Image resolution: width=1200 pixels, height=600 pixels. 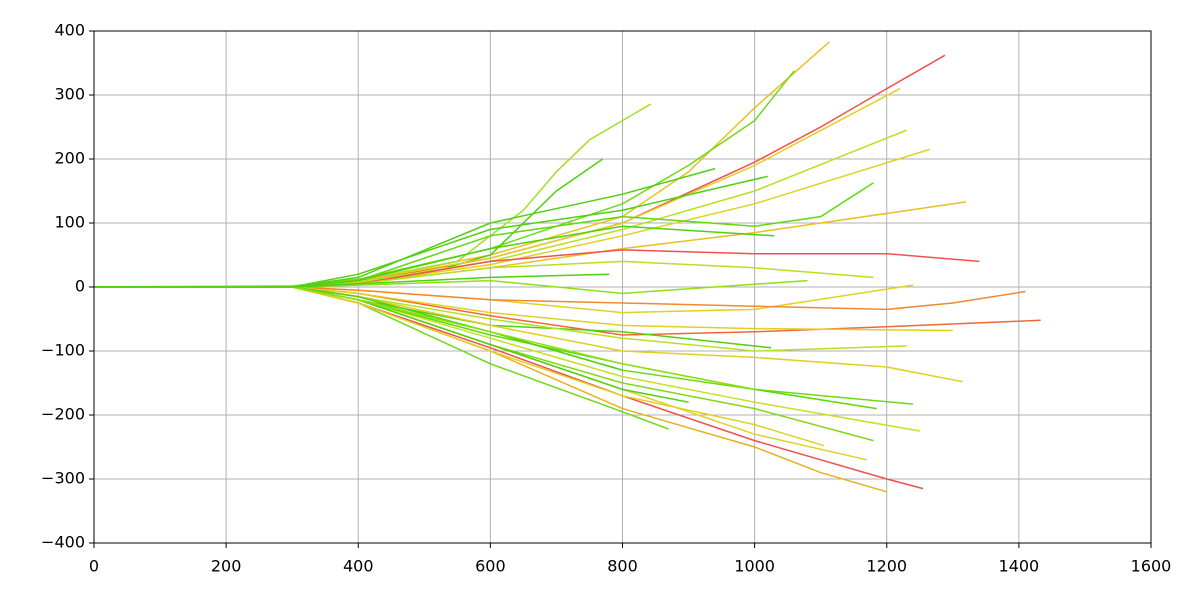 What do you see at coordinates (754, 566) in the screenshot?
I see `x-tick-label: 1000` at bounding box center [754, 566].